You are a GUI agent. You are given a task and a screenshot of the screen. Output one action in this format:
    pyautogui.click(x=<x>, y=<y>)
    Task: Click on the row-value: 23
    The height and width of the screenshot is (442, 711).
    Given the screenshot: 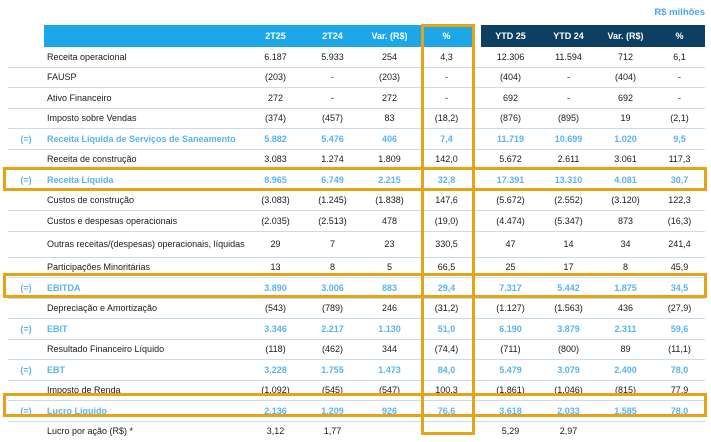 What is the action you would take?
    pyautogui.click(x=389, y=244)
    